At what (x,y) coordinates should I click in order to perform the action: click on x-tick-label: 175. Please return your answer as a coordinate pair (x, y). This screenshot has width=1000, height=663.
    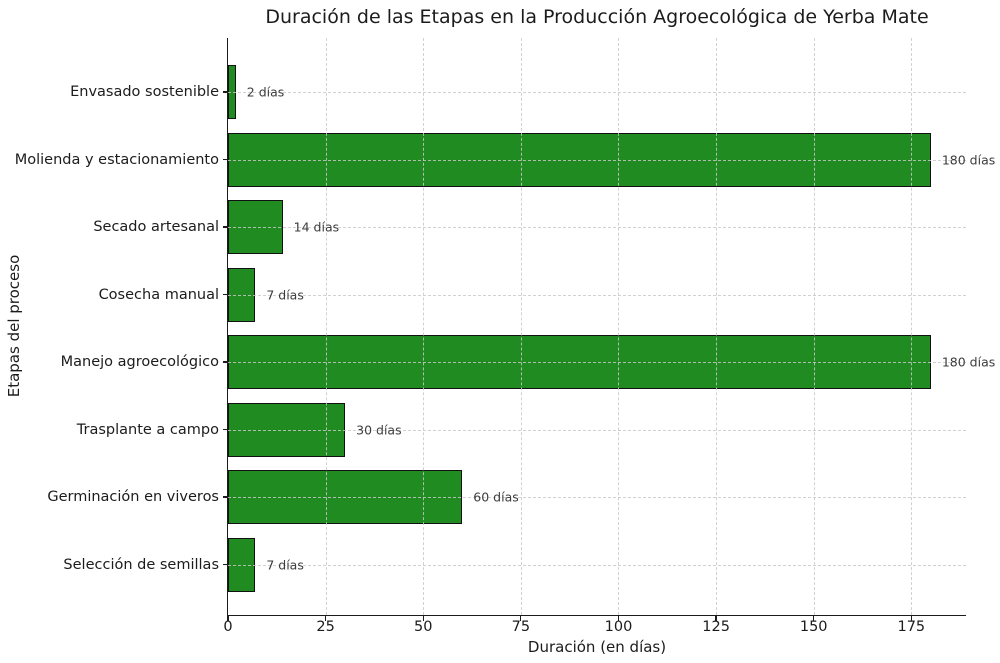
    Looking at the image, I should click on (911, 627).